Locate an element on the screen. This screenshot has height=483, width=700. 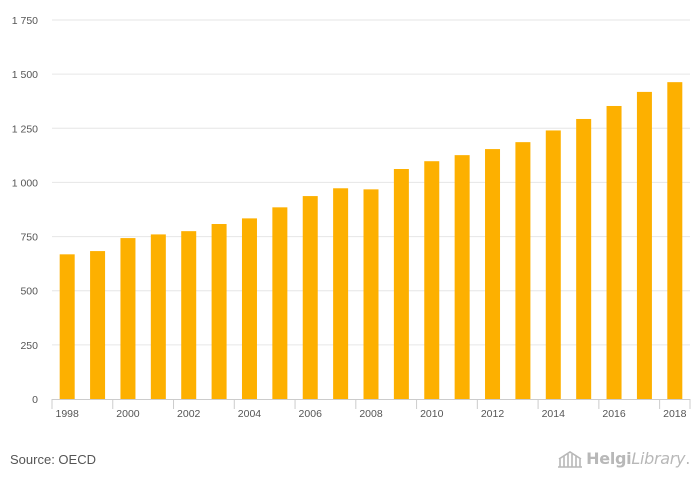
x-tick-label: 2012 is located at coordinates (493, 414).